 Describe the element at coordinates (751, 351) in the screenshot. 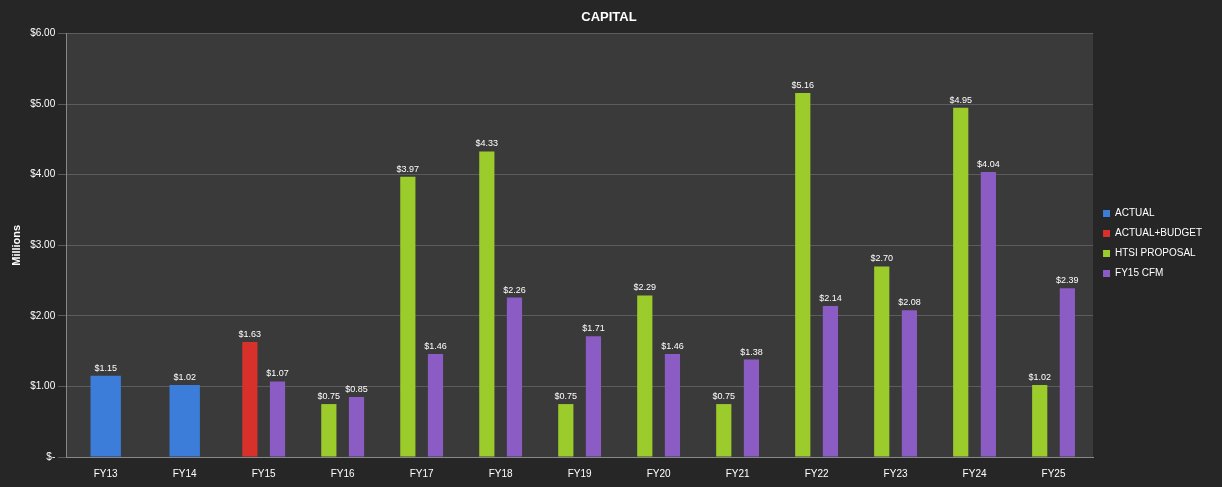

I see `data-label: $1.38` at that location.